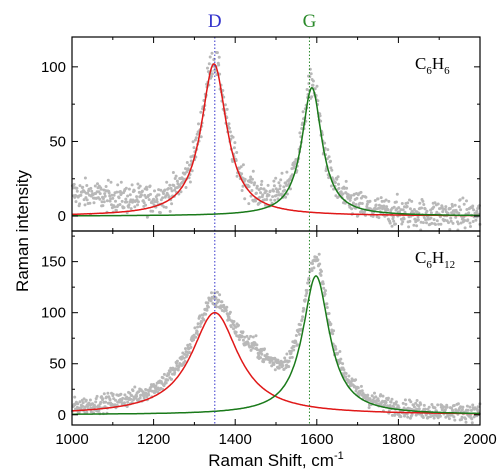 This screenshot has width=504, height=471. What do you see at coordinates (235, 439) in the screenshot?
I see `x-tick-label: 1400` at bounding box center [235, 439].